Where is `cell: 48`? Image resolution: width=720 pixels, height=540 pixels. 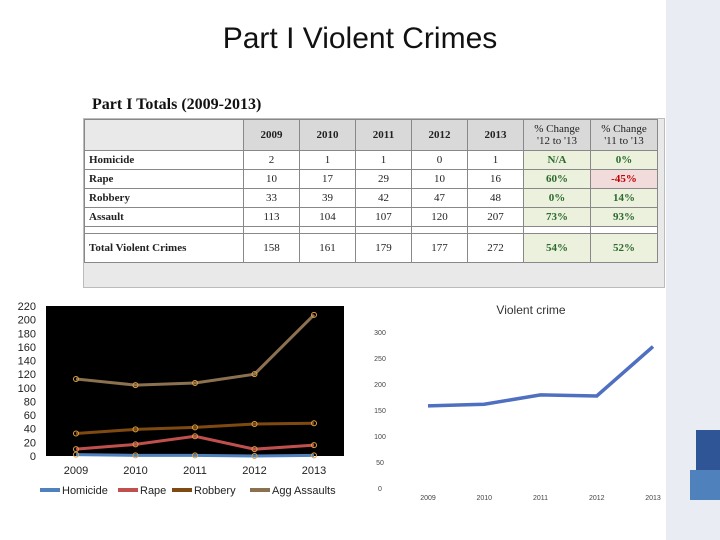 cell: 48 is located at coordinates (495, 198).